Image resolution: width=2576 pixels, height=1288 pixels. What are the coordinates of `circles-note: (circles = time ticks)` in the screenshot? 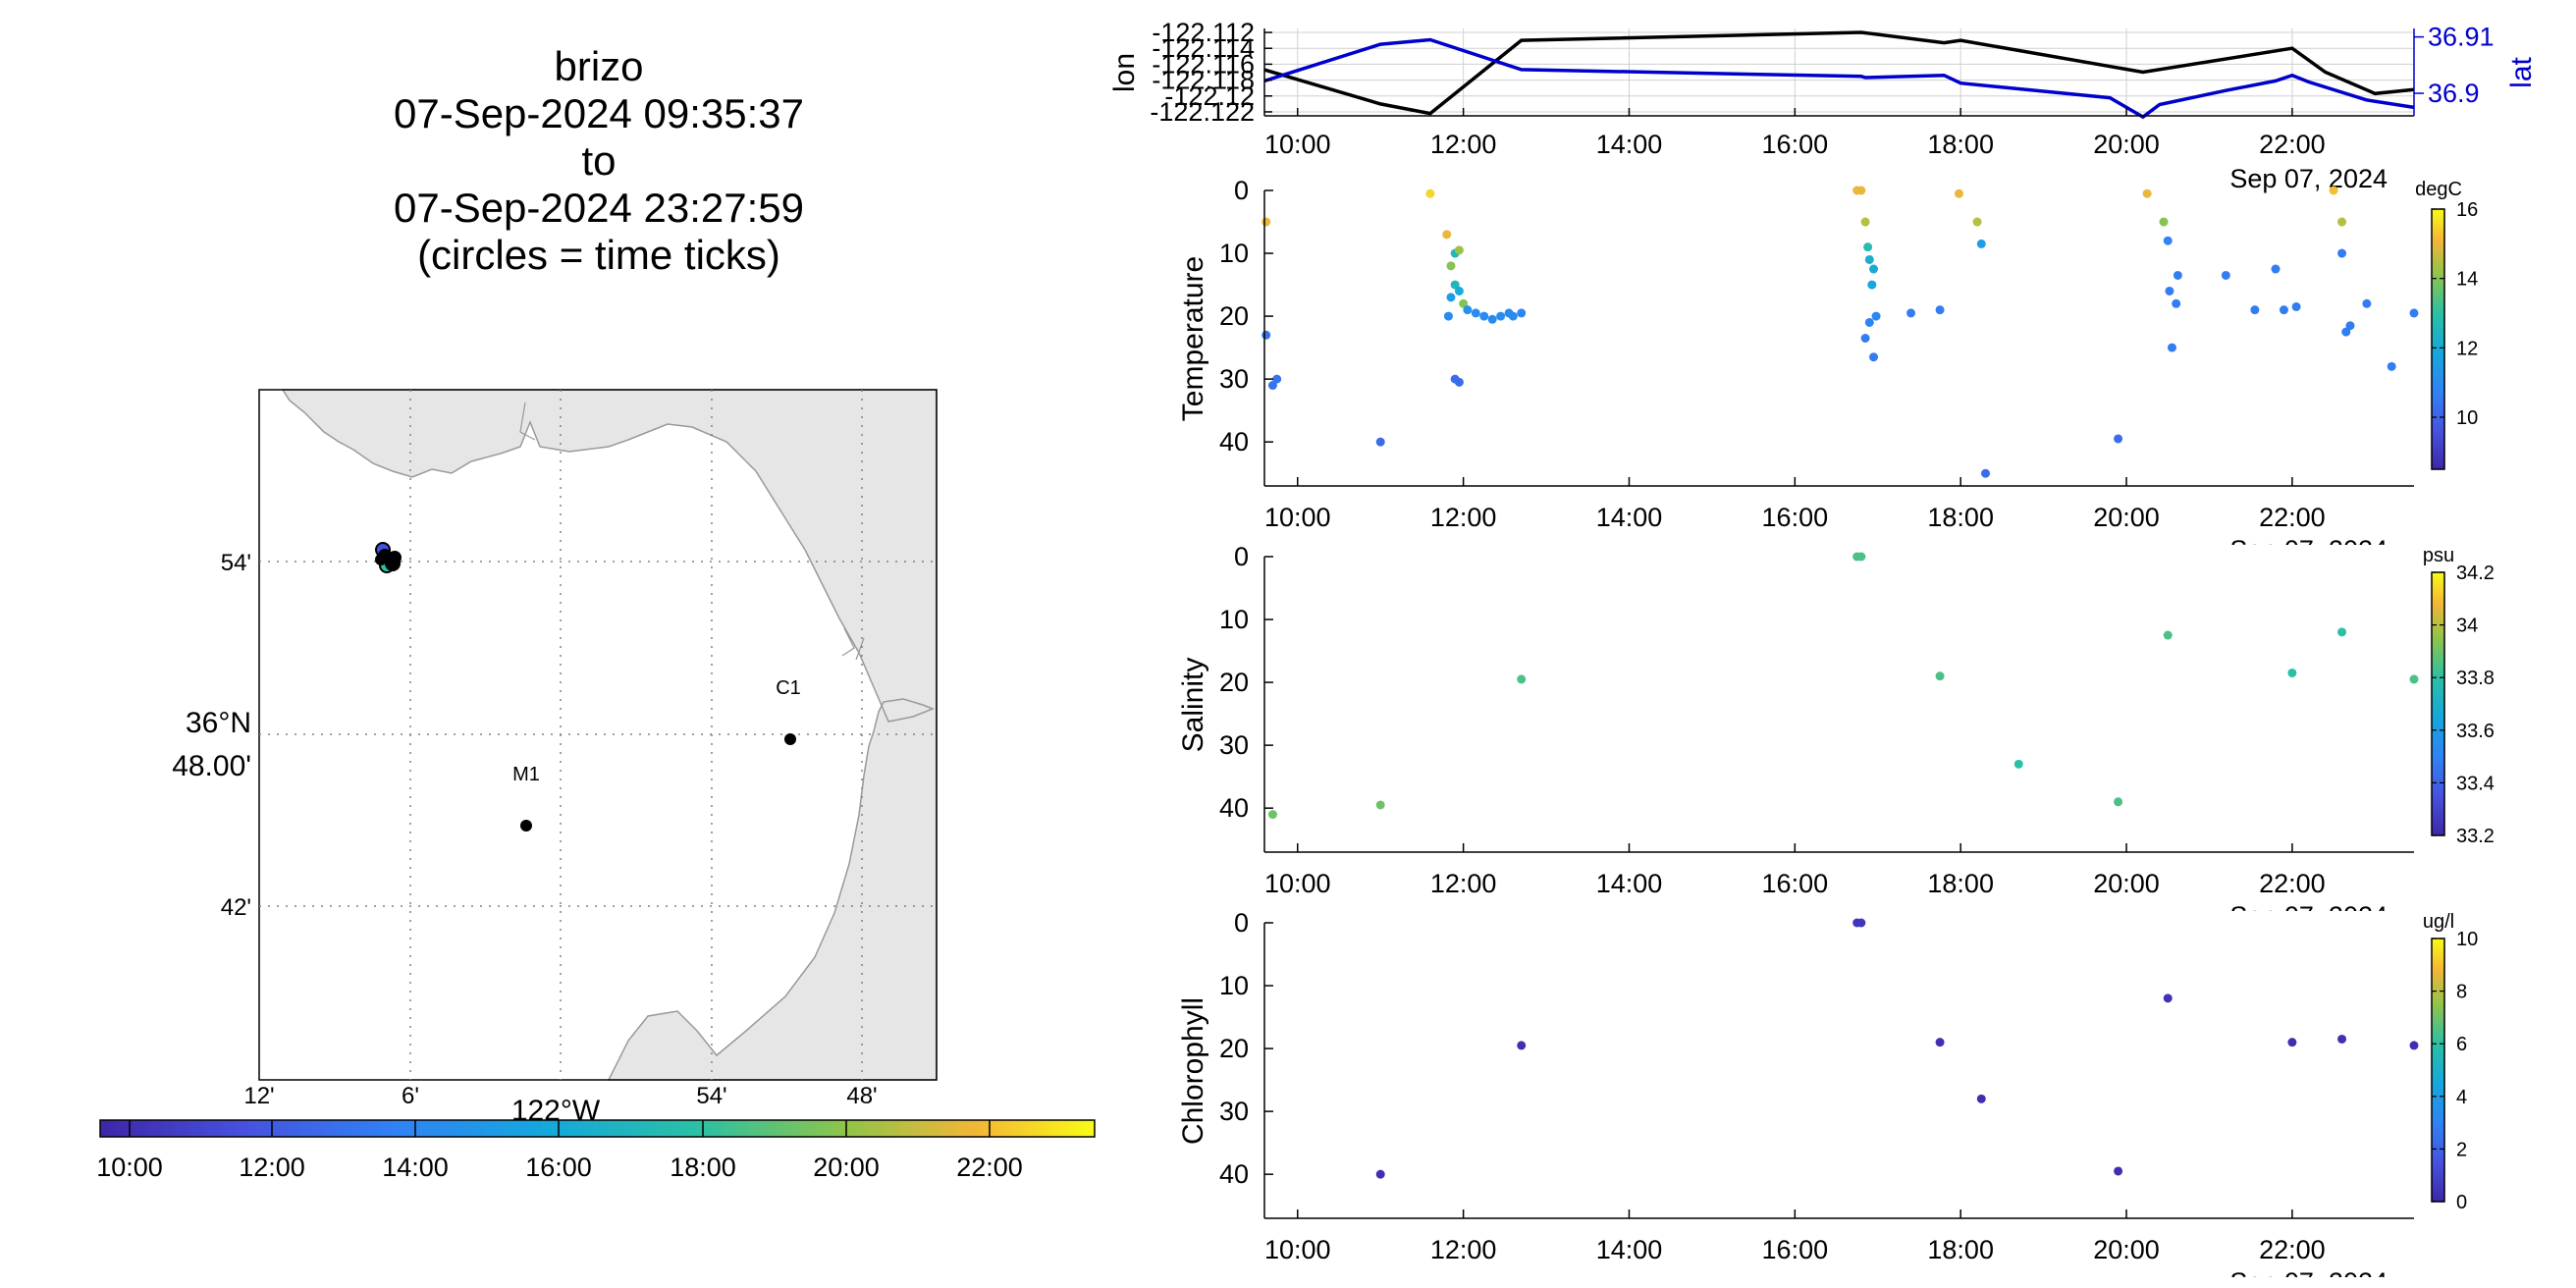 It's located at (598, 255).